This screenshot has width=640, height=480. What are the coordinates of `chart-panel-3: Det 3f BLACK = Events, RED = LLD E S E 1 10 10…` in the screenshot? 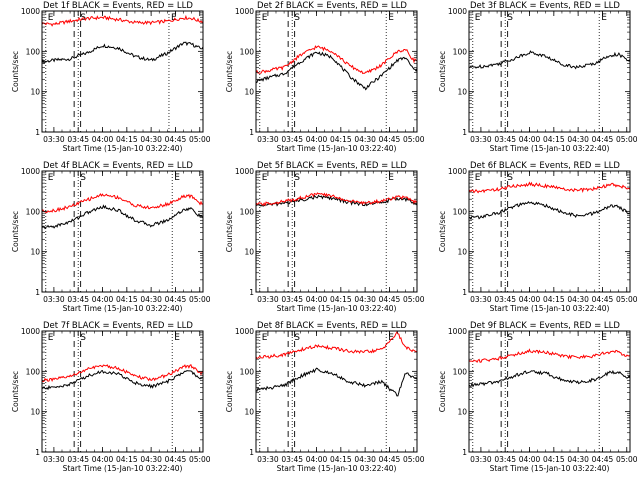 It's located at (538, 77).